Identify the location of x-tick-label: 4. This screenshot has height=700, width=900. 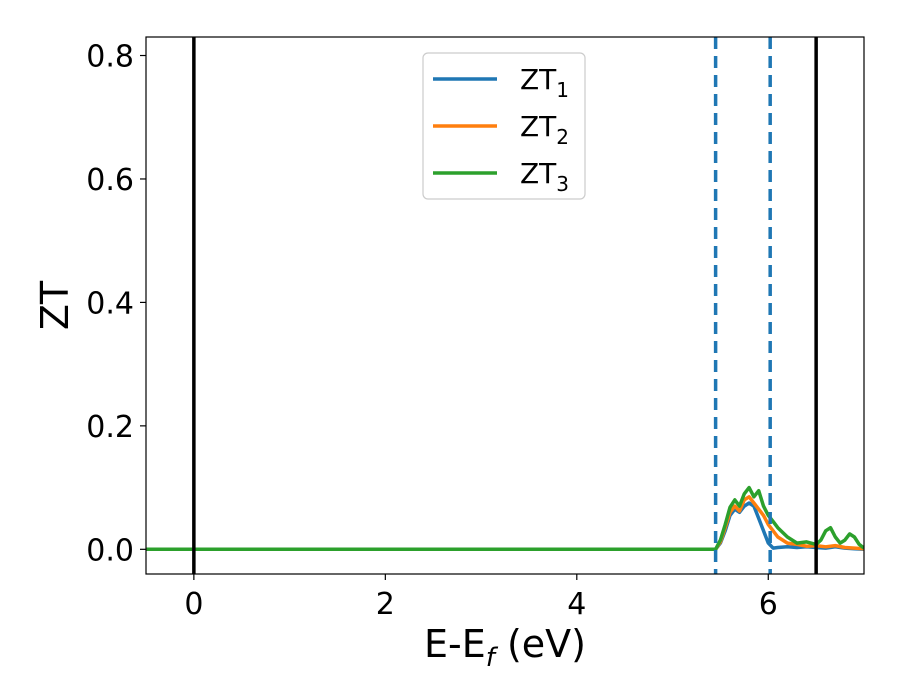
(576, 604).